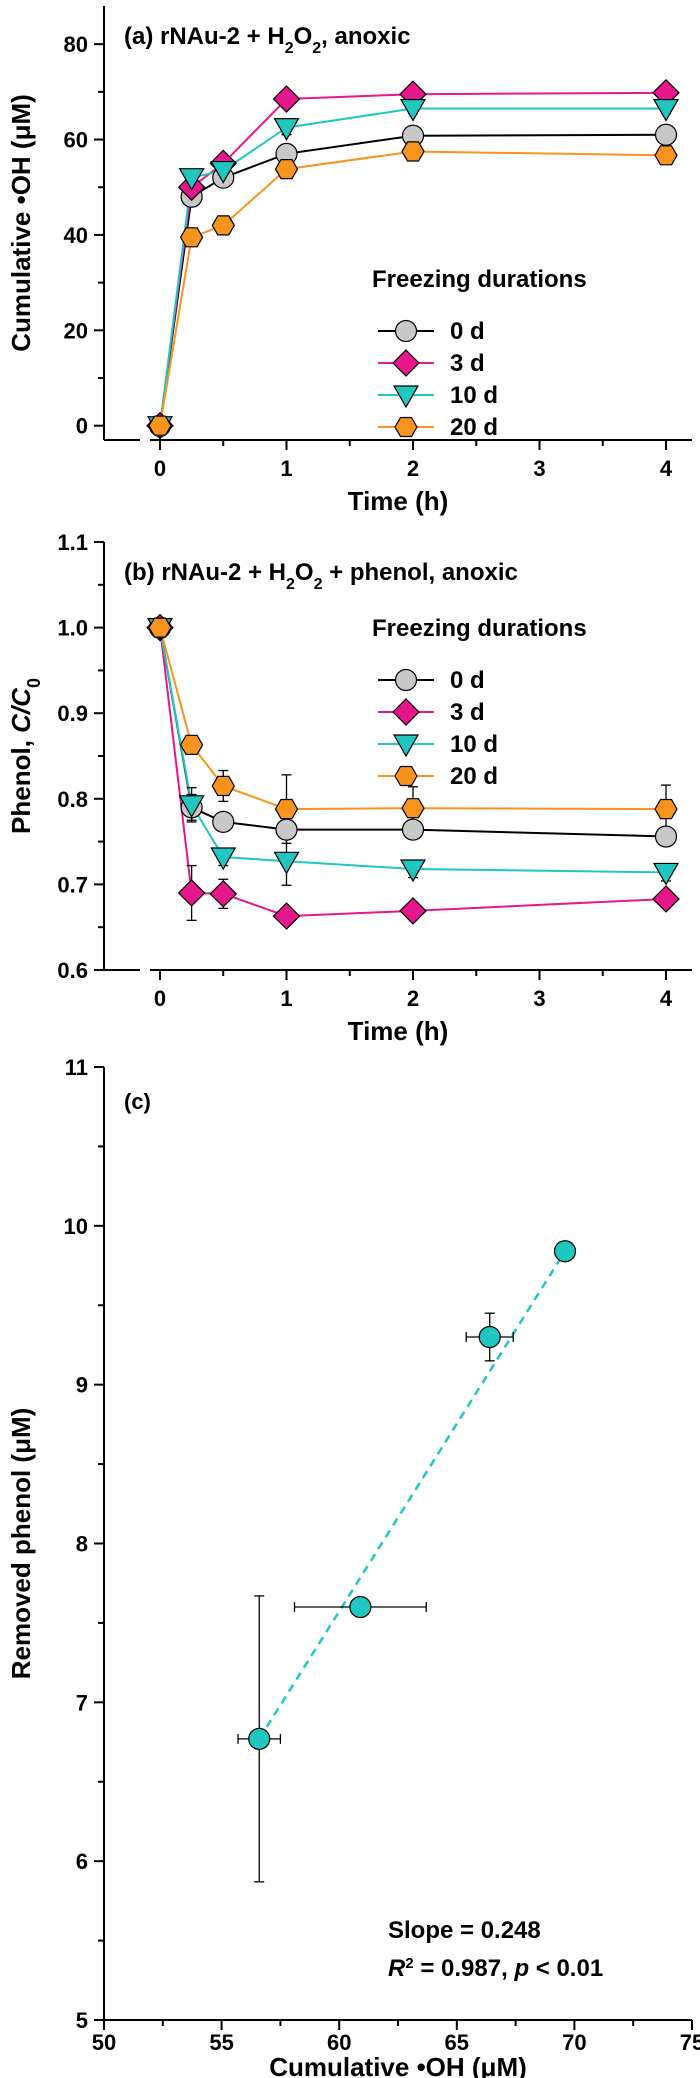  I want to click on y-tick-label: 20, so click(76, 330).